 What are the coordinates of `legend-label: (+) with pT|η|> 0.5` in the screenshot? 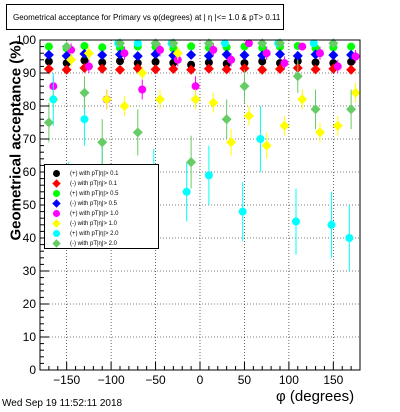 It's located at (94, 194).